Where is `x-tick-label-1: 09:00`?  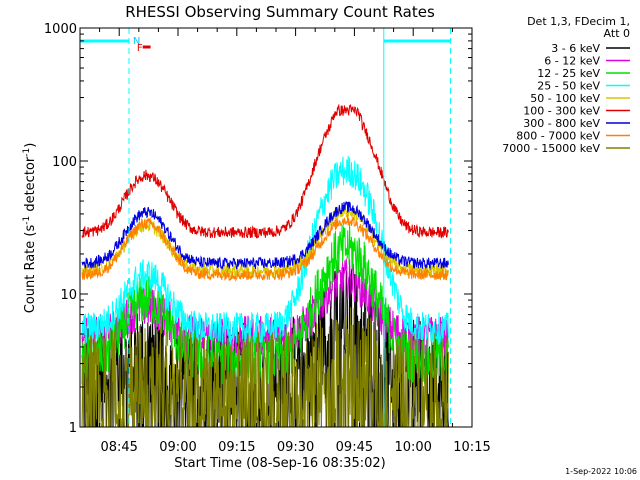
x-tick-label-1: 09:00 is located at coordinates (177, 447).